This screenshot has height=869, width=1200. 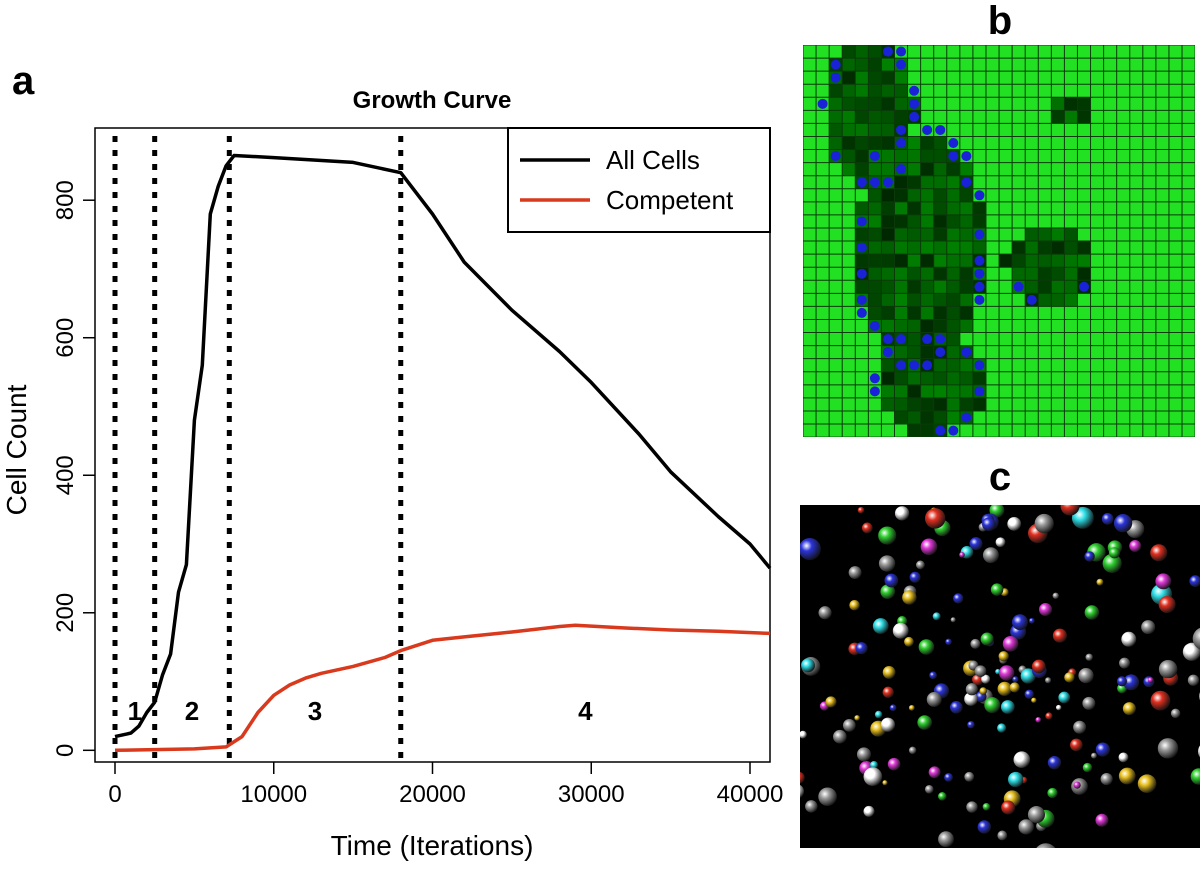 I want to click on legend-box, so click(x=639, y=180).